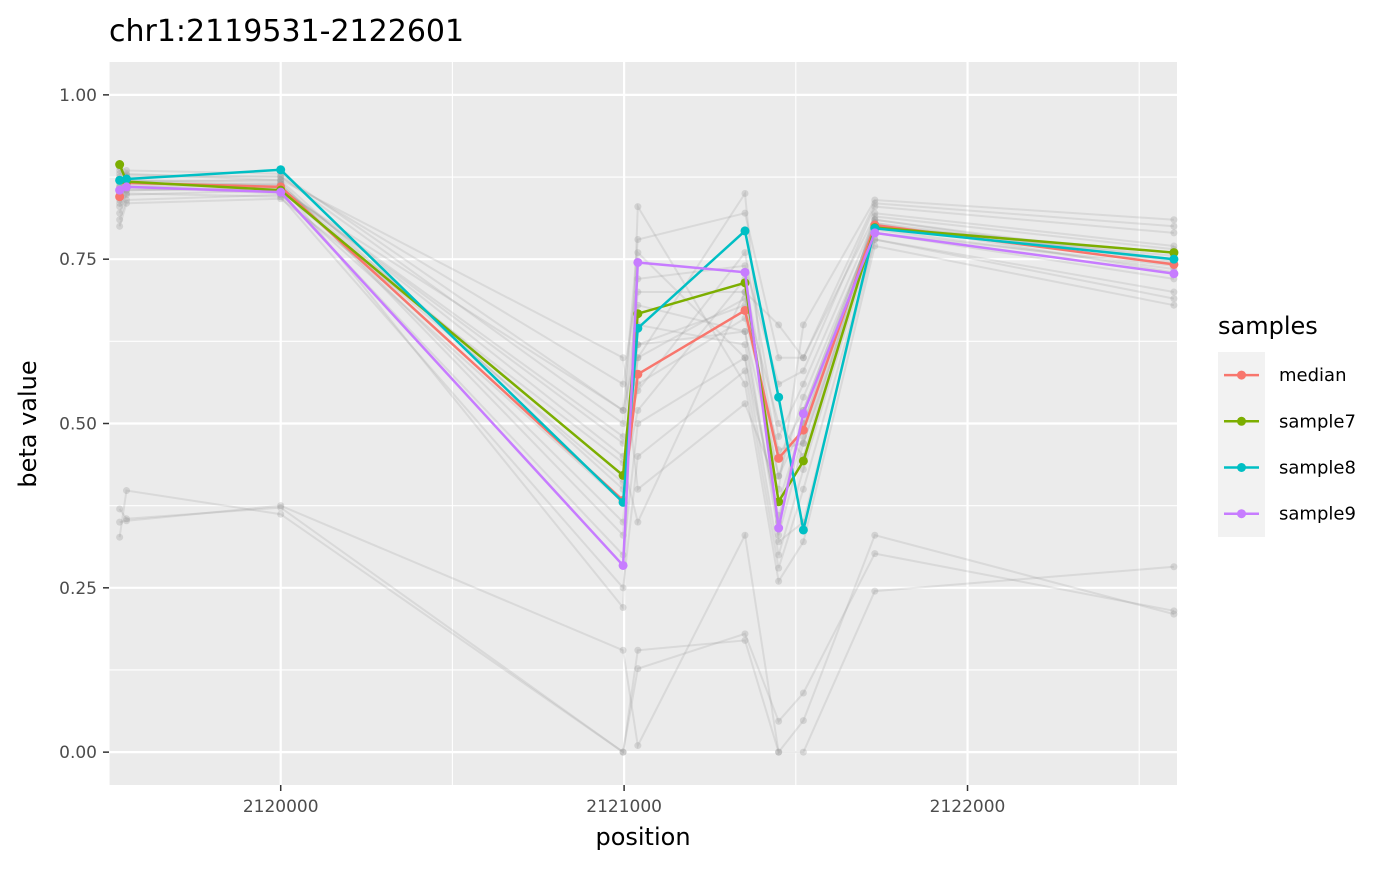  Describe the element at coordinates (1241, 444) in the screenshot. I see `legend-key-background` at that location.